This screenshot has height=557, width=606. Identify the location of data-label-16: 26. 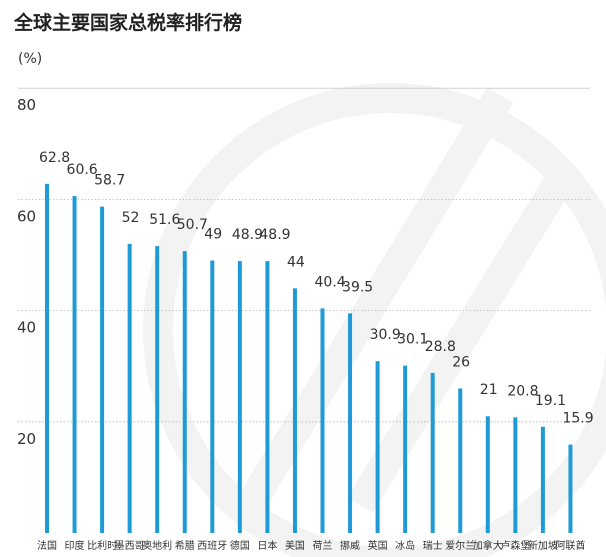
(461, 362).